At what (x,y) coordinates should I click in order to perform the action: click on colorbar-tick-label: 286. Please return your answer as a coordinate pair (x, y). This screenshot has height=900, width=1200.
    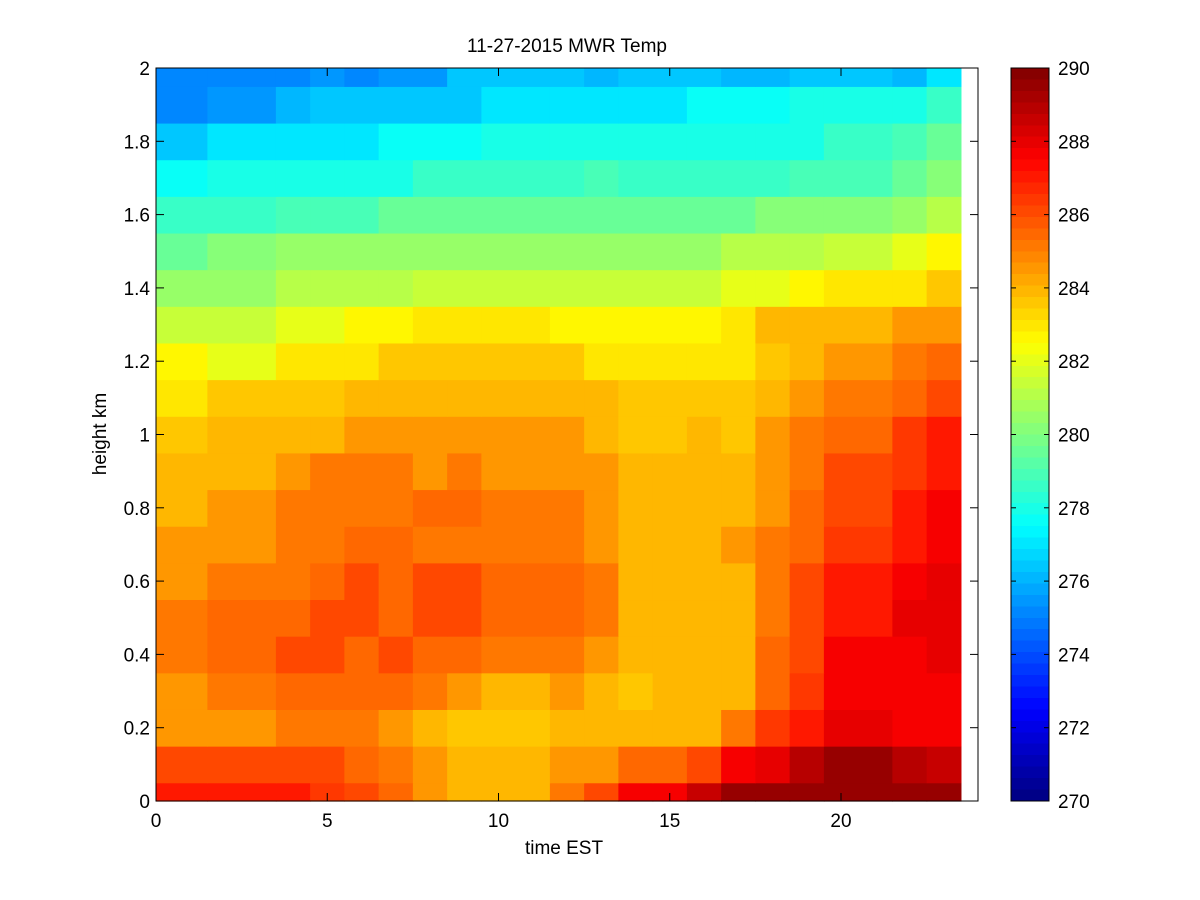
    Looking at the image, I should click on (1074, 216).